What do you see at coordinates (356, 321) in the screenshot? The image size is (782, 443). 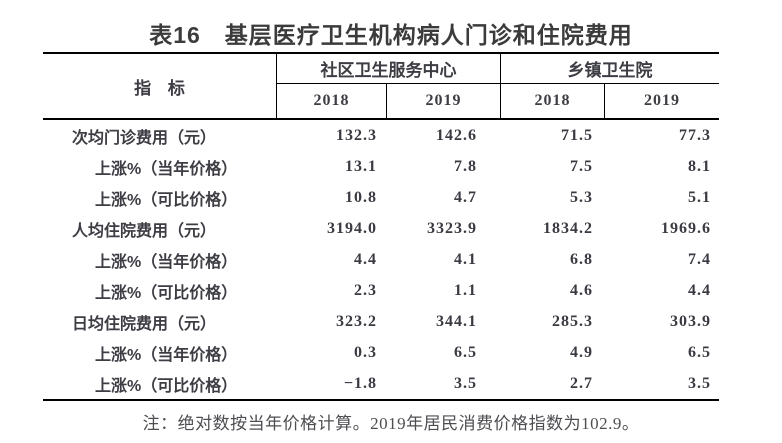 I see `cell-value: 323.2` at bounding box center [356, 321].